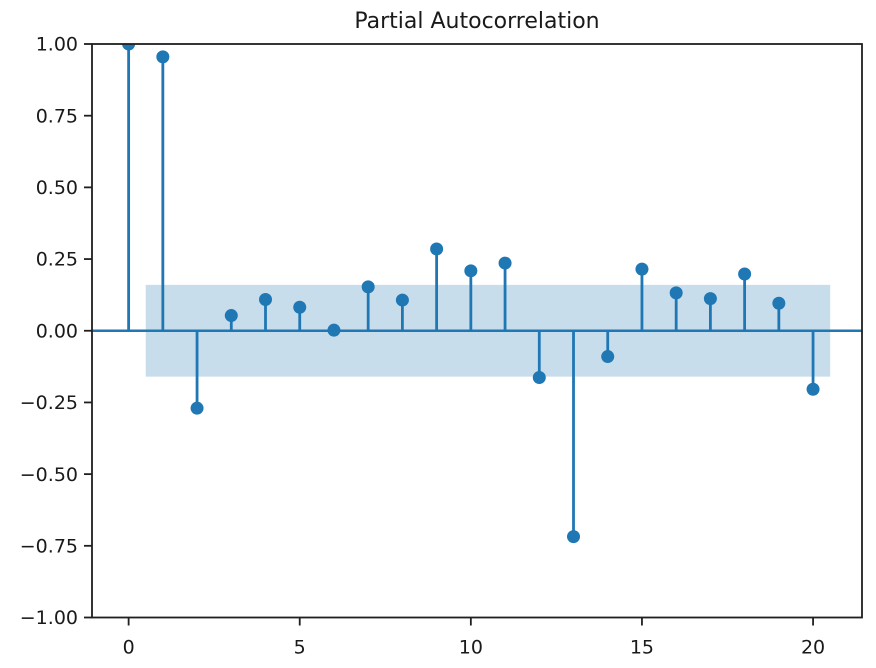 The image size is (876, 668). I want to click on y-tick-label: 0.50, so click(57, 188).